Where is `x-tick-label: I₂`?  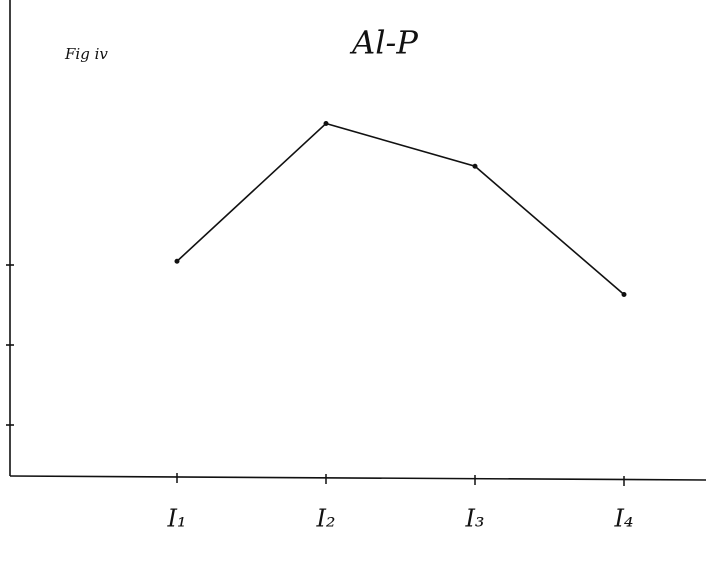
x-tick-label: I₂ is located at coordinates (325, 519).